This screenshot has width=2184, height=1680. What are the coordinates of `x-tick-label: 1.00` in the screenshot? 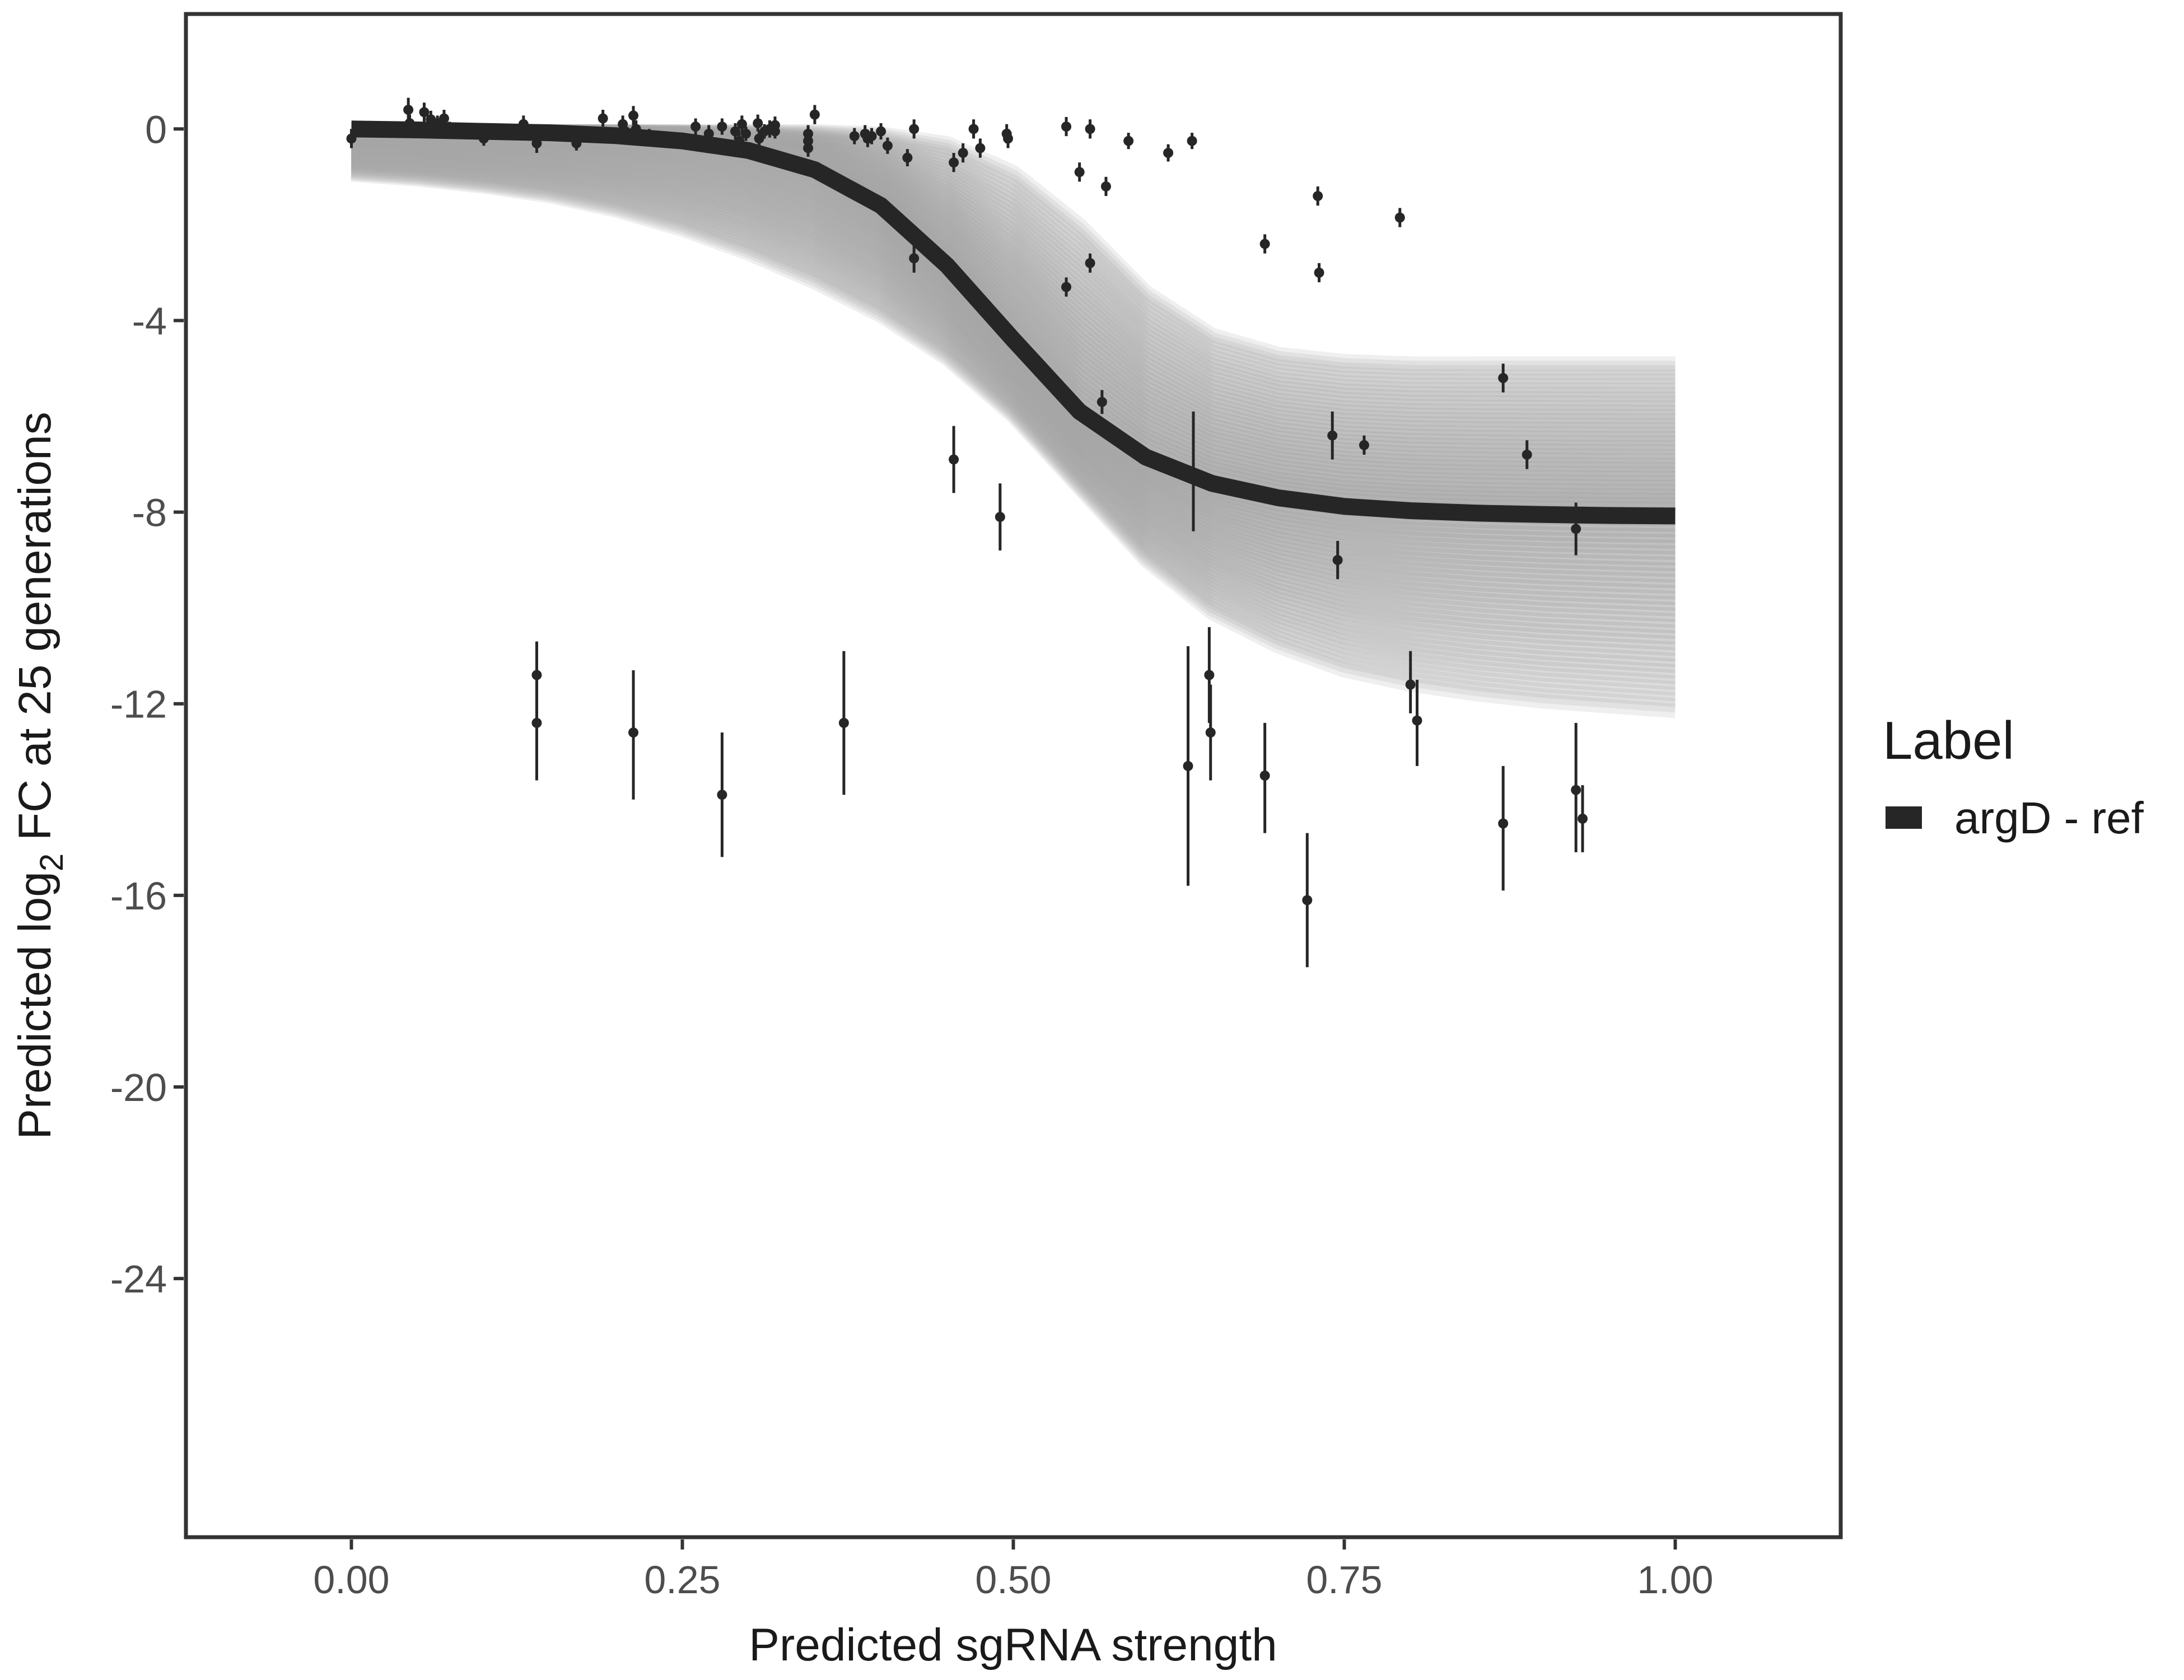 It's located at (1675, 1580).